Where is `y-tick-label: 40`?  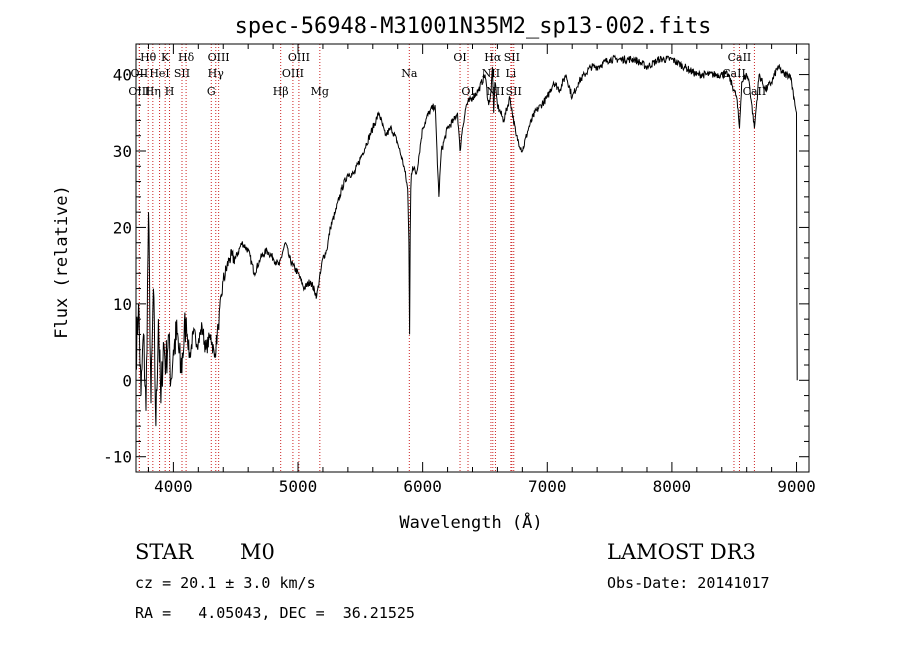
y-tick-label: 40 is located at coordinates (122, 75).